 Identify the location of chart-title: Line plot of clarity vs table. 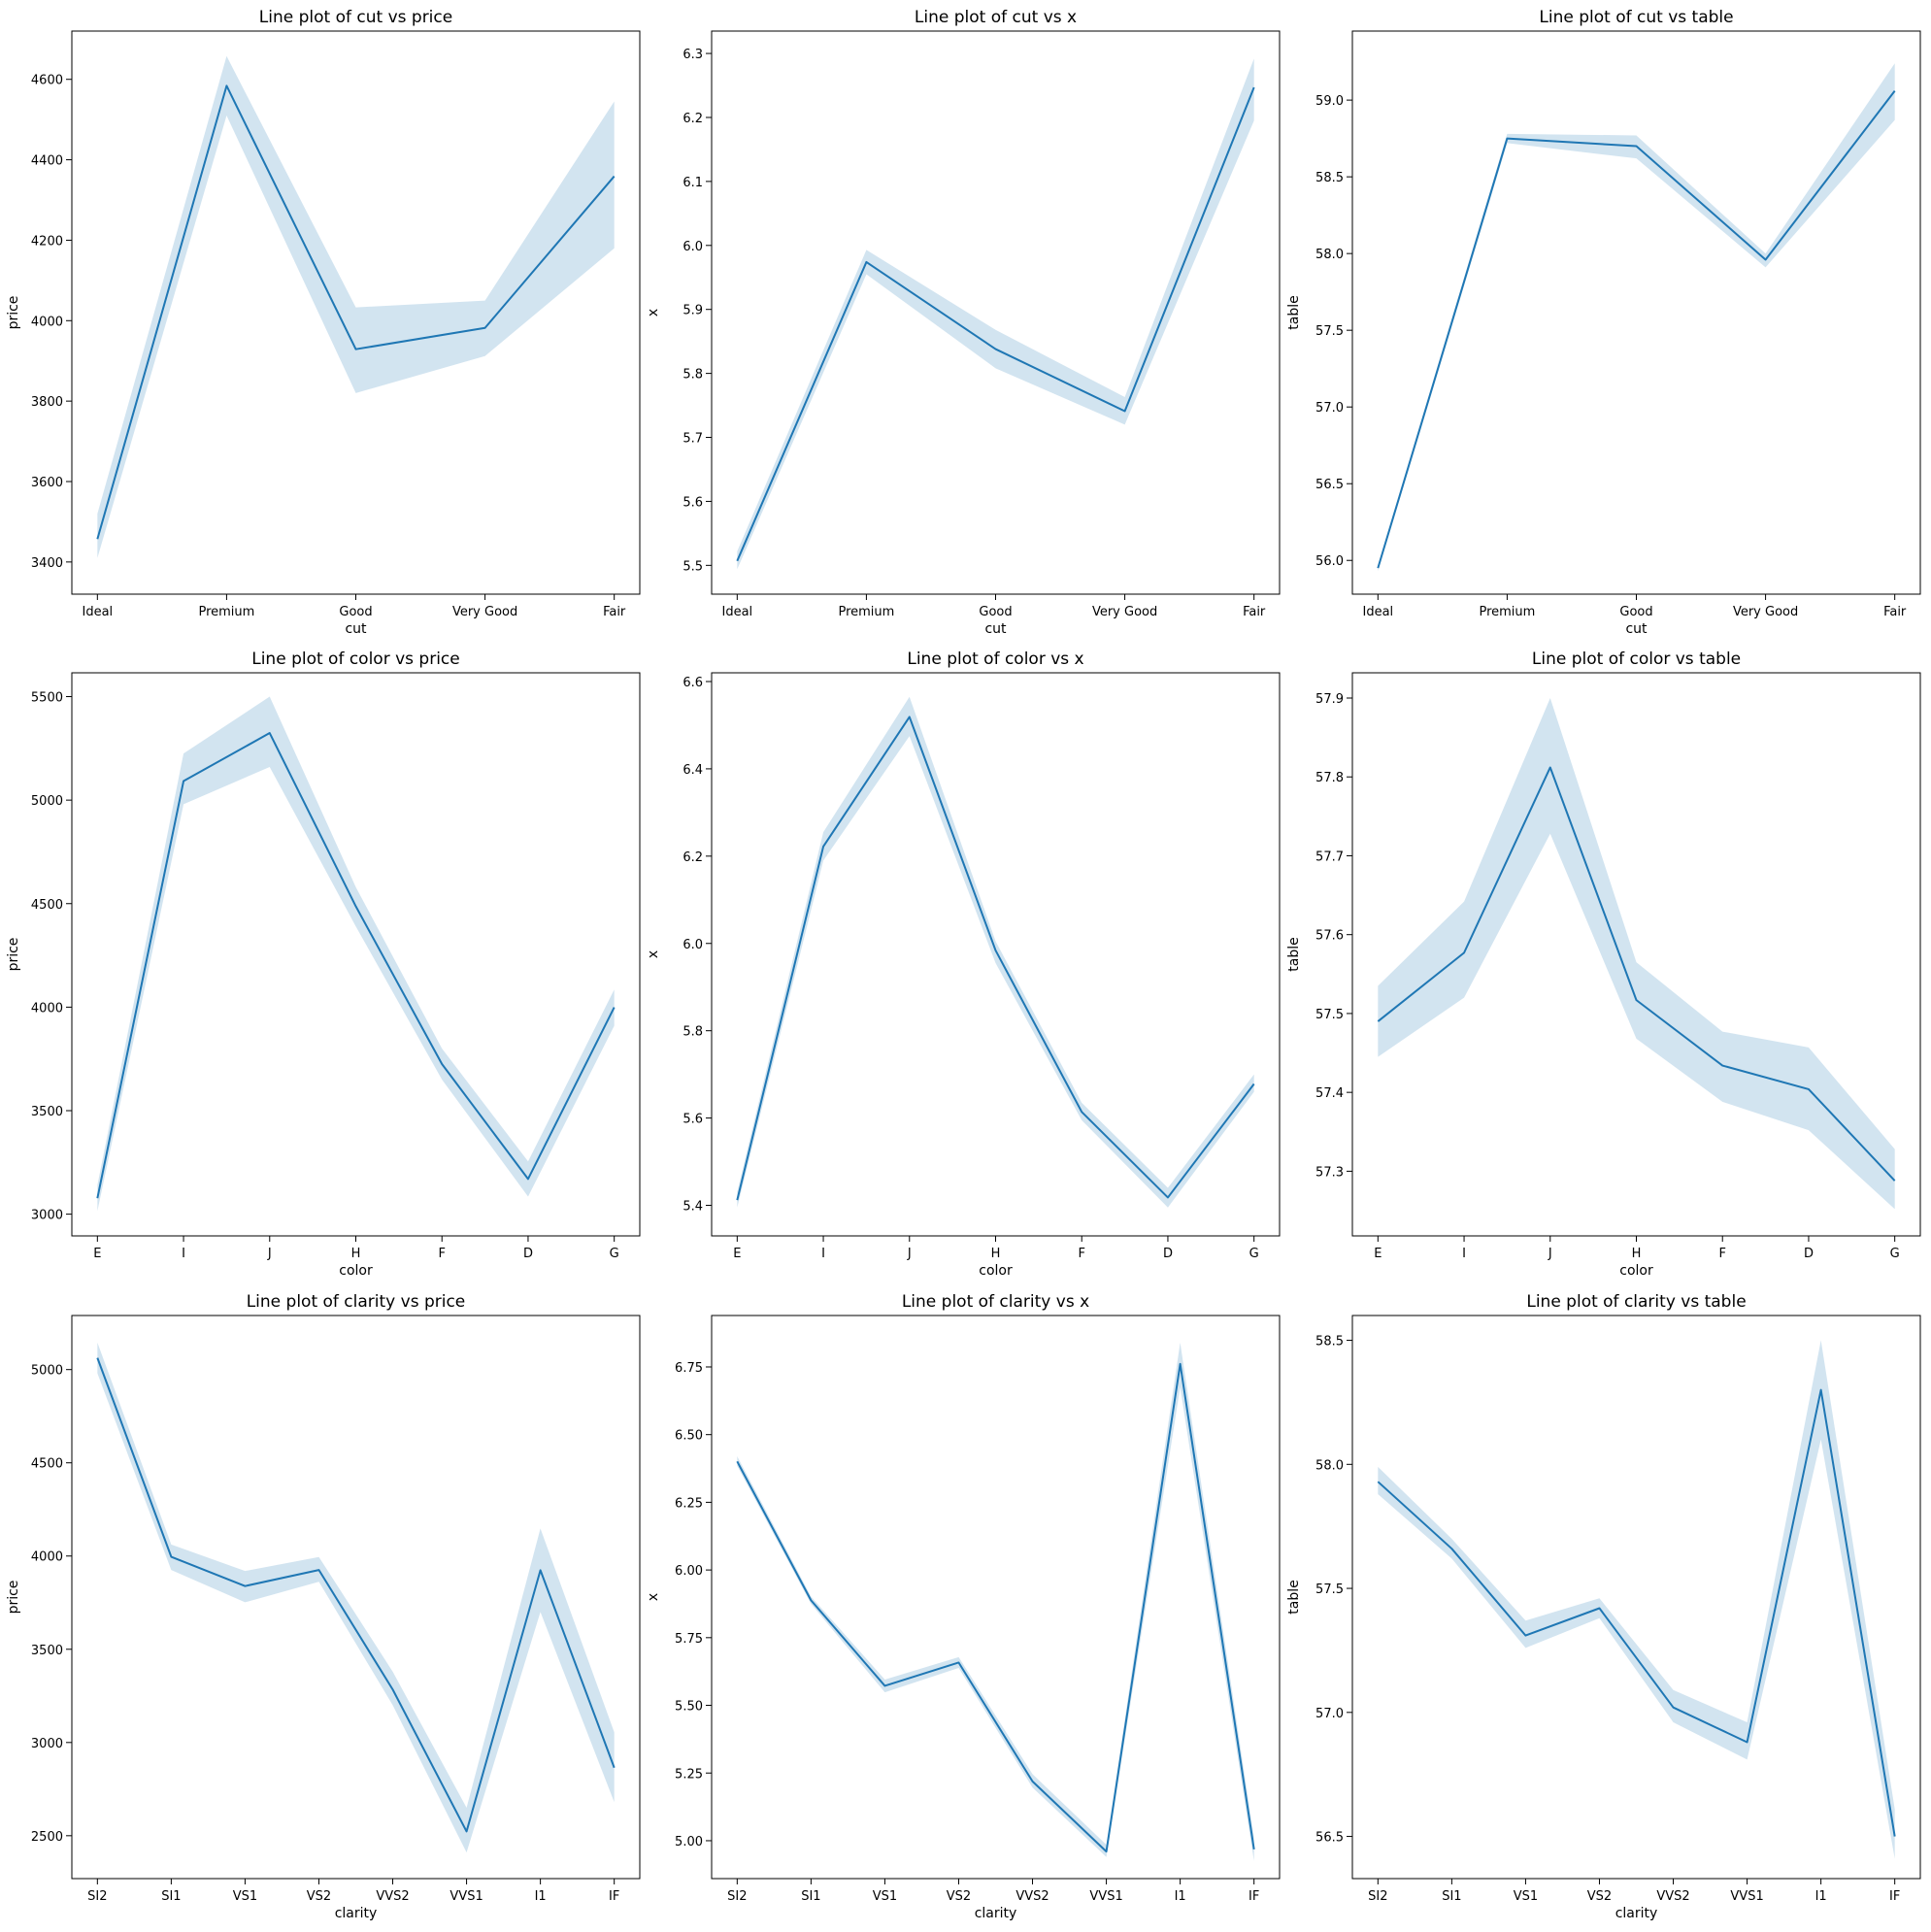
(1636, 1302).